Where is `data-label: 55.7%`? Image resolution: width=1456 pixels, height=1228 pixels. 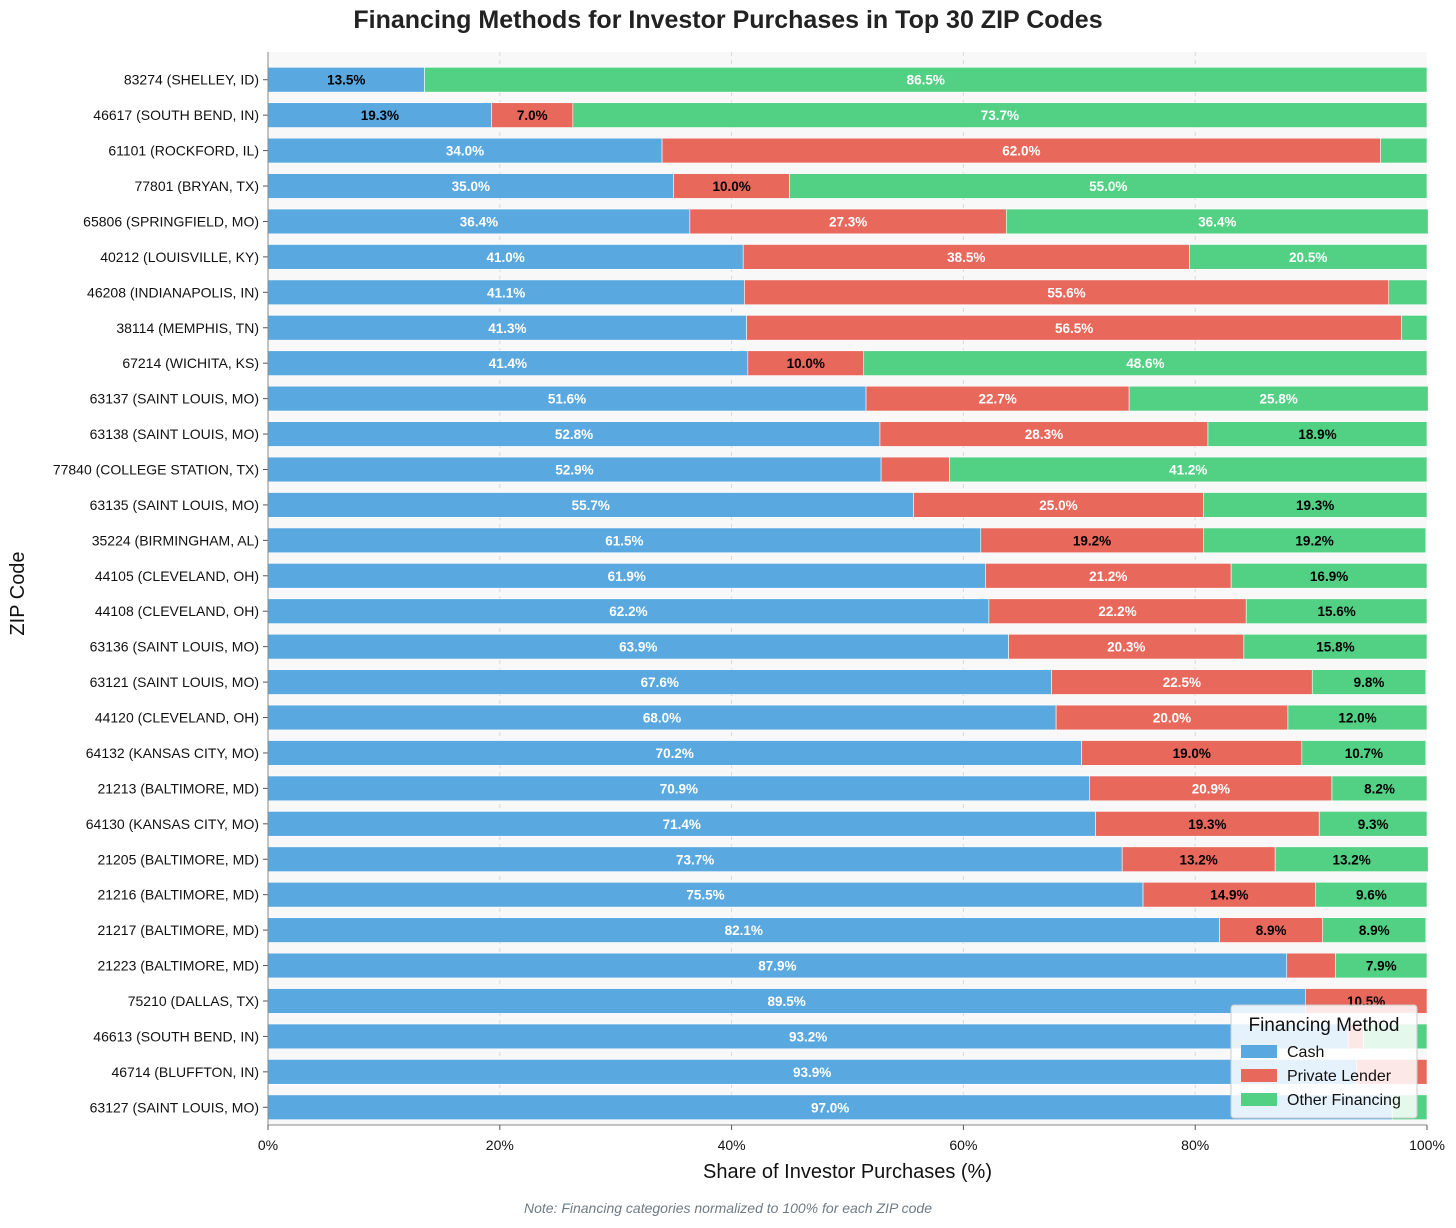
data-label: 55.7% is located at coordinates (591, 505).